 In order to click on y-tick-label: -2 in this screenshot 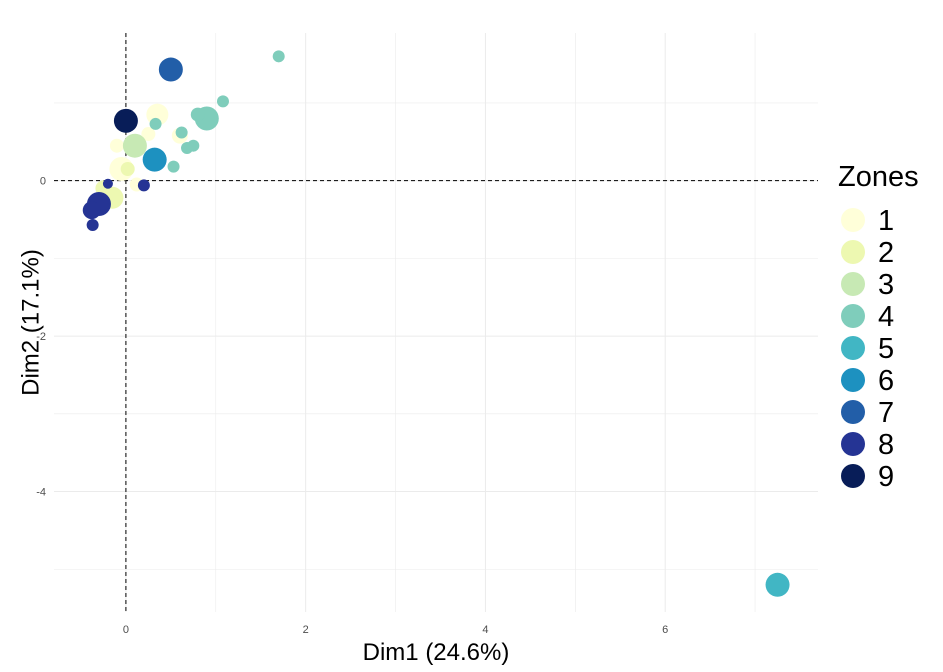, I will do `click(41, 337)`.